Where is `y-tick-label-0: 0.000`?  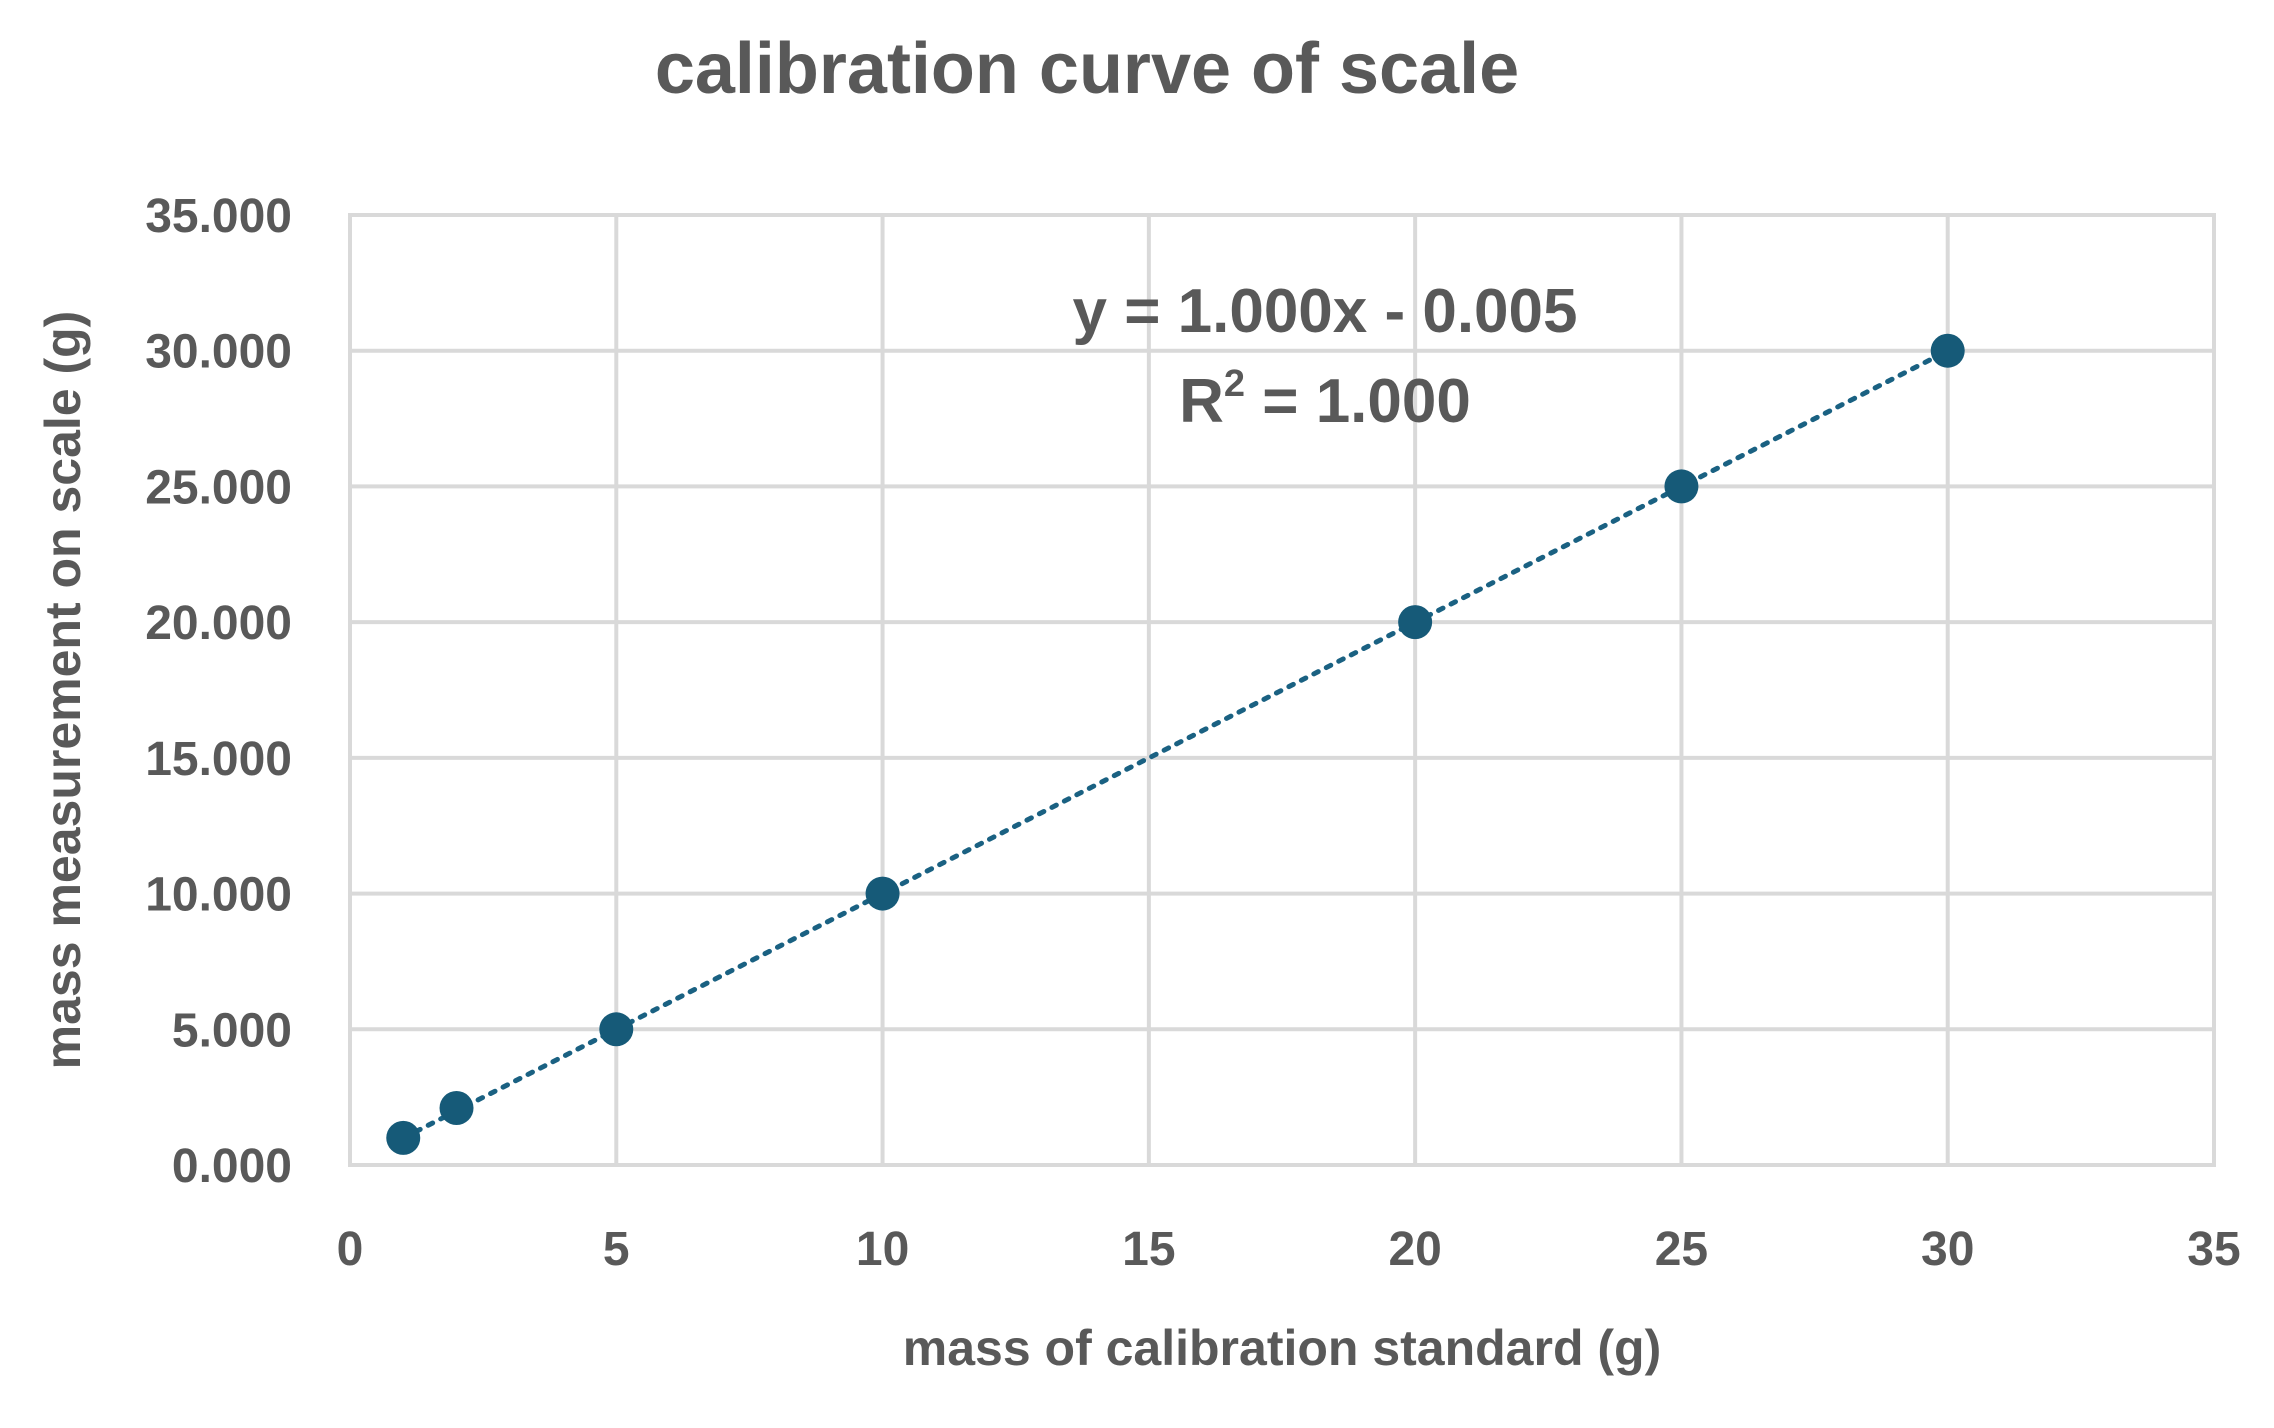 y-tick-label-0: 0.000 is located at coordinates (232, 1166).